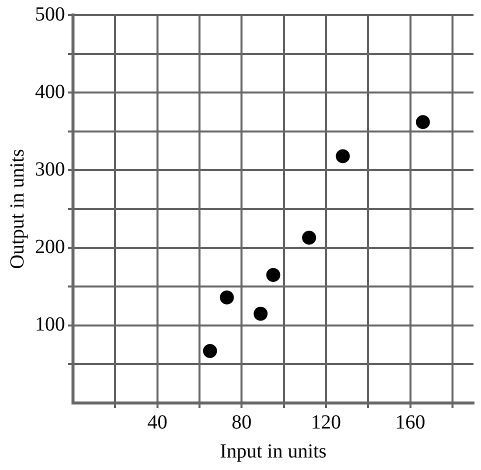 This screenshot has height=470, width=481. I want to click on y-tick-label: 500, so click(50, 14).